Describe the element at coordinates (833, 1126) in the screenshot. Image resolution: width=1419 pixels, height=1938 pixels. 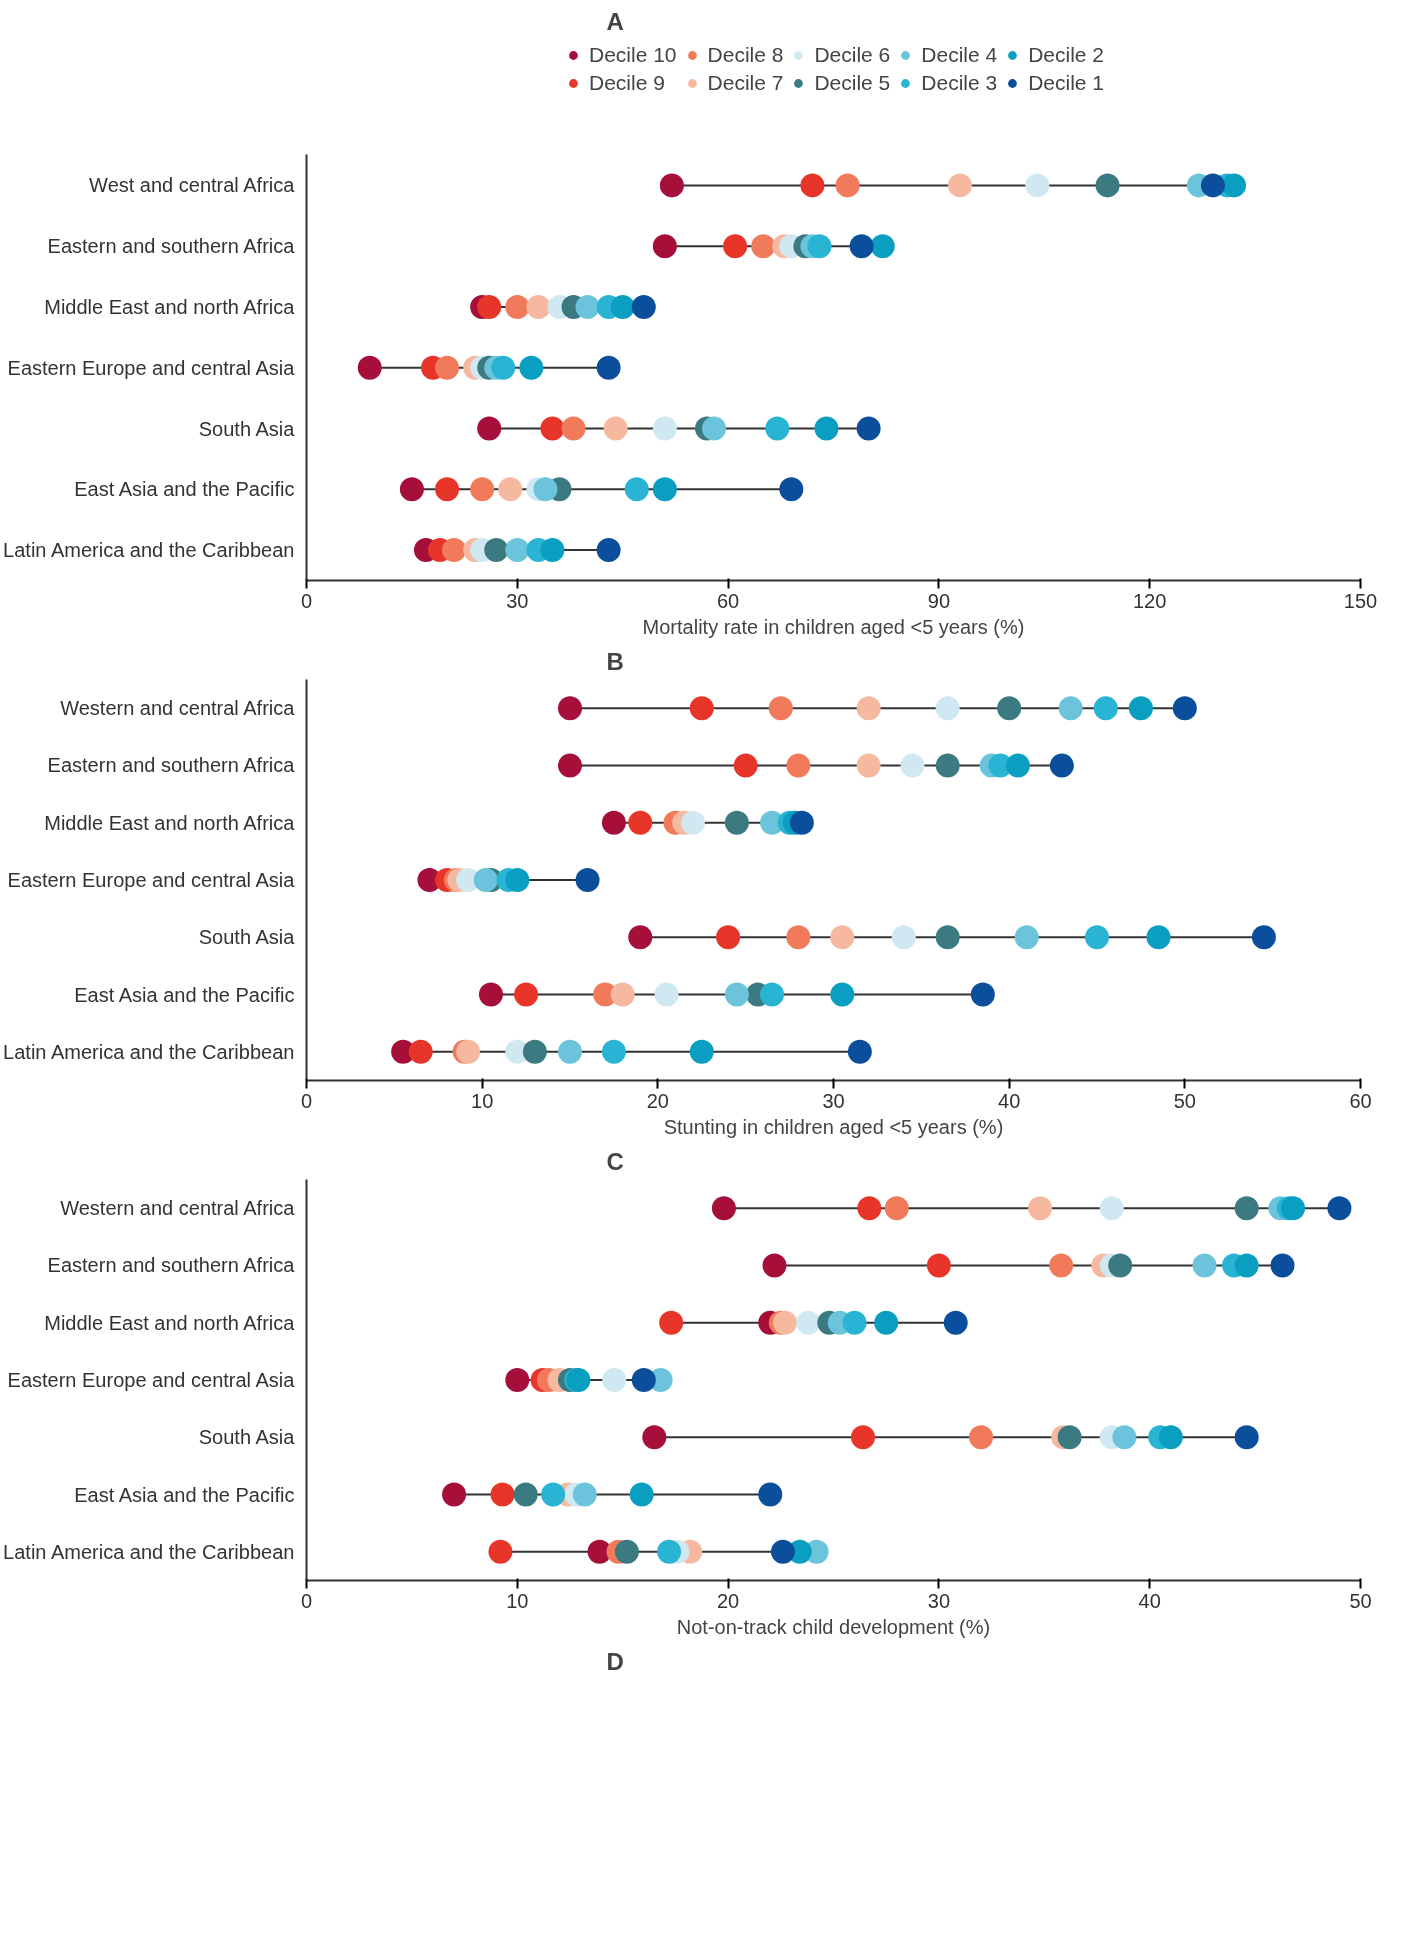
I see `x-axis-title: Stunting in children aged <5 years (%)` at that location.